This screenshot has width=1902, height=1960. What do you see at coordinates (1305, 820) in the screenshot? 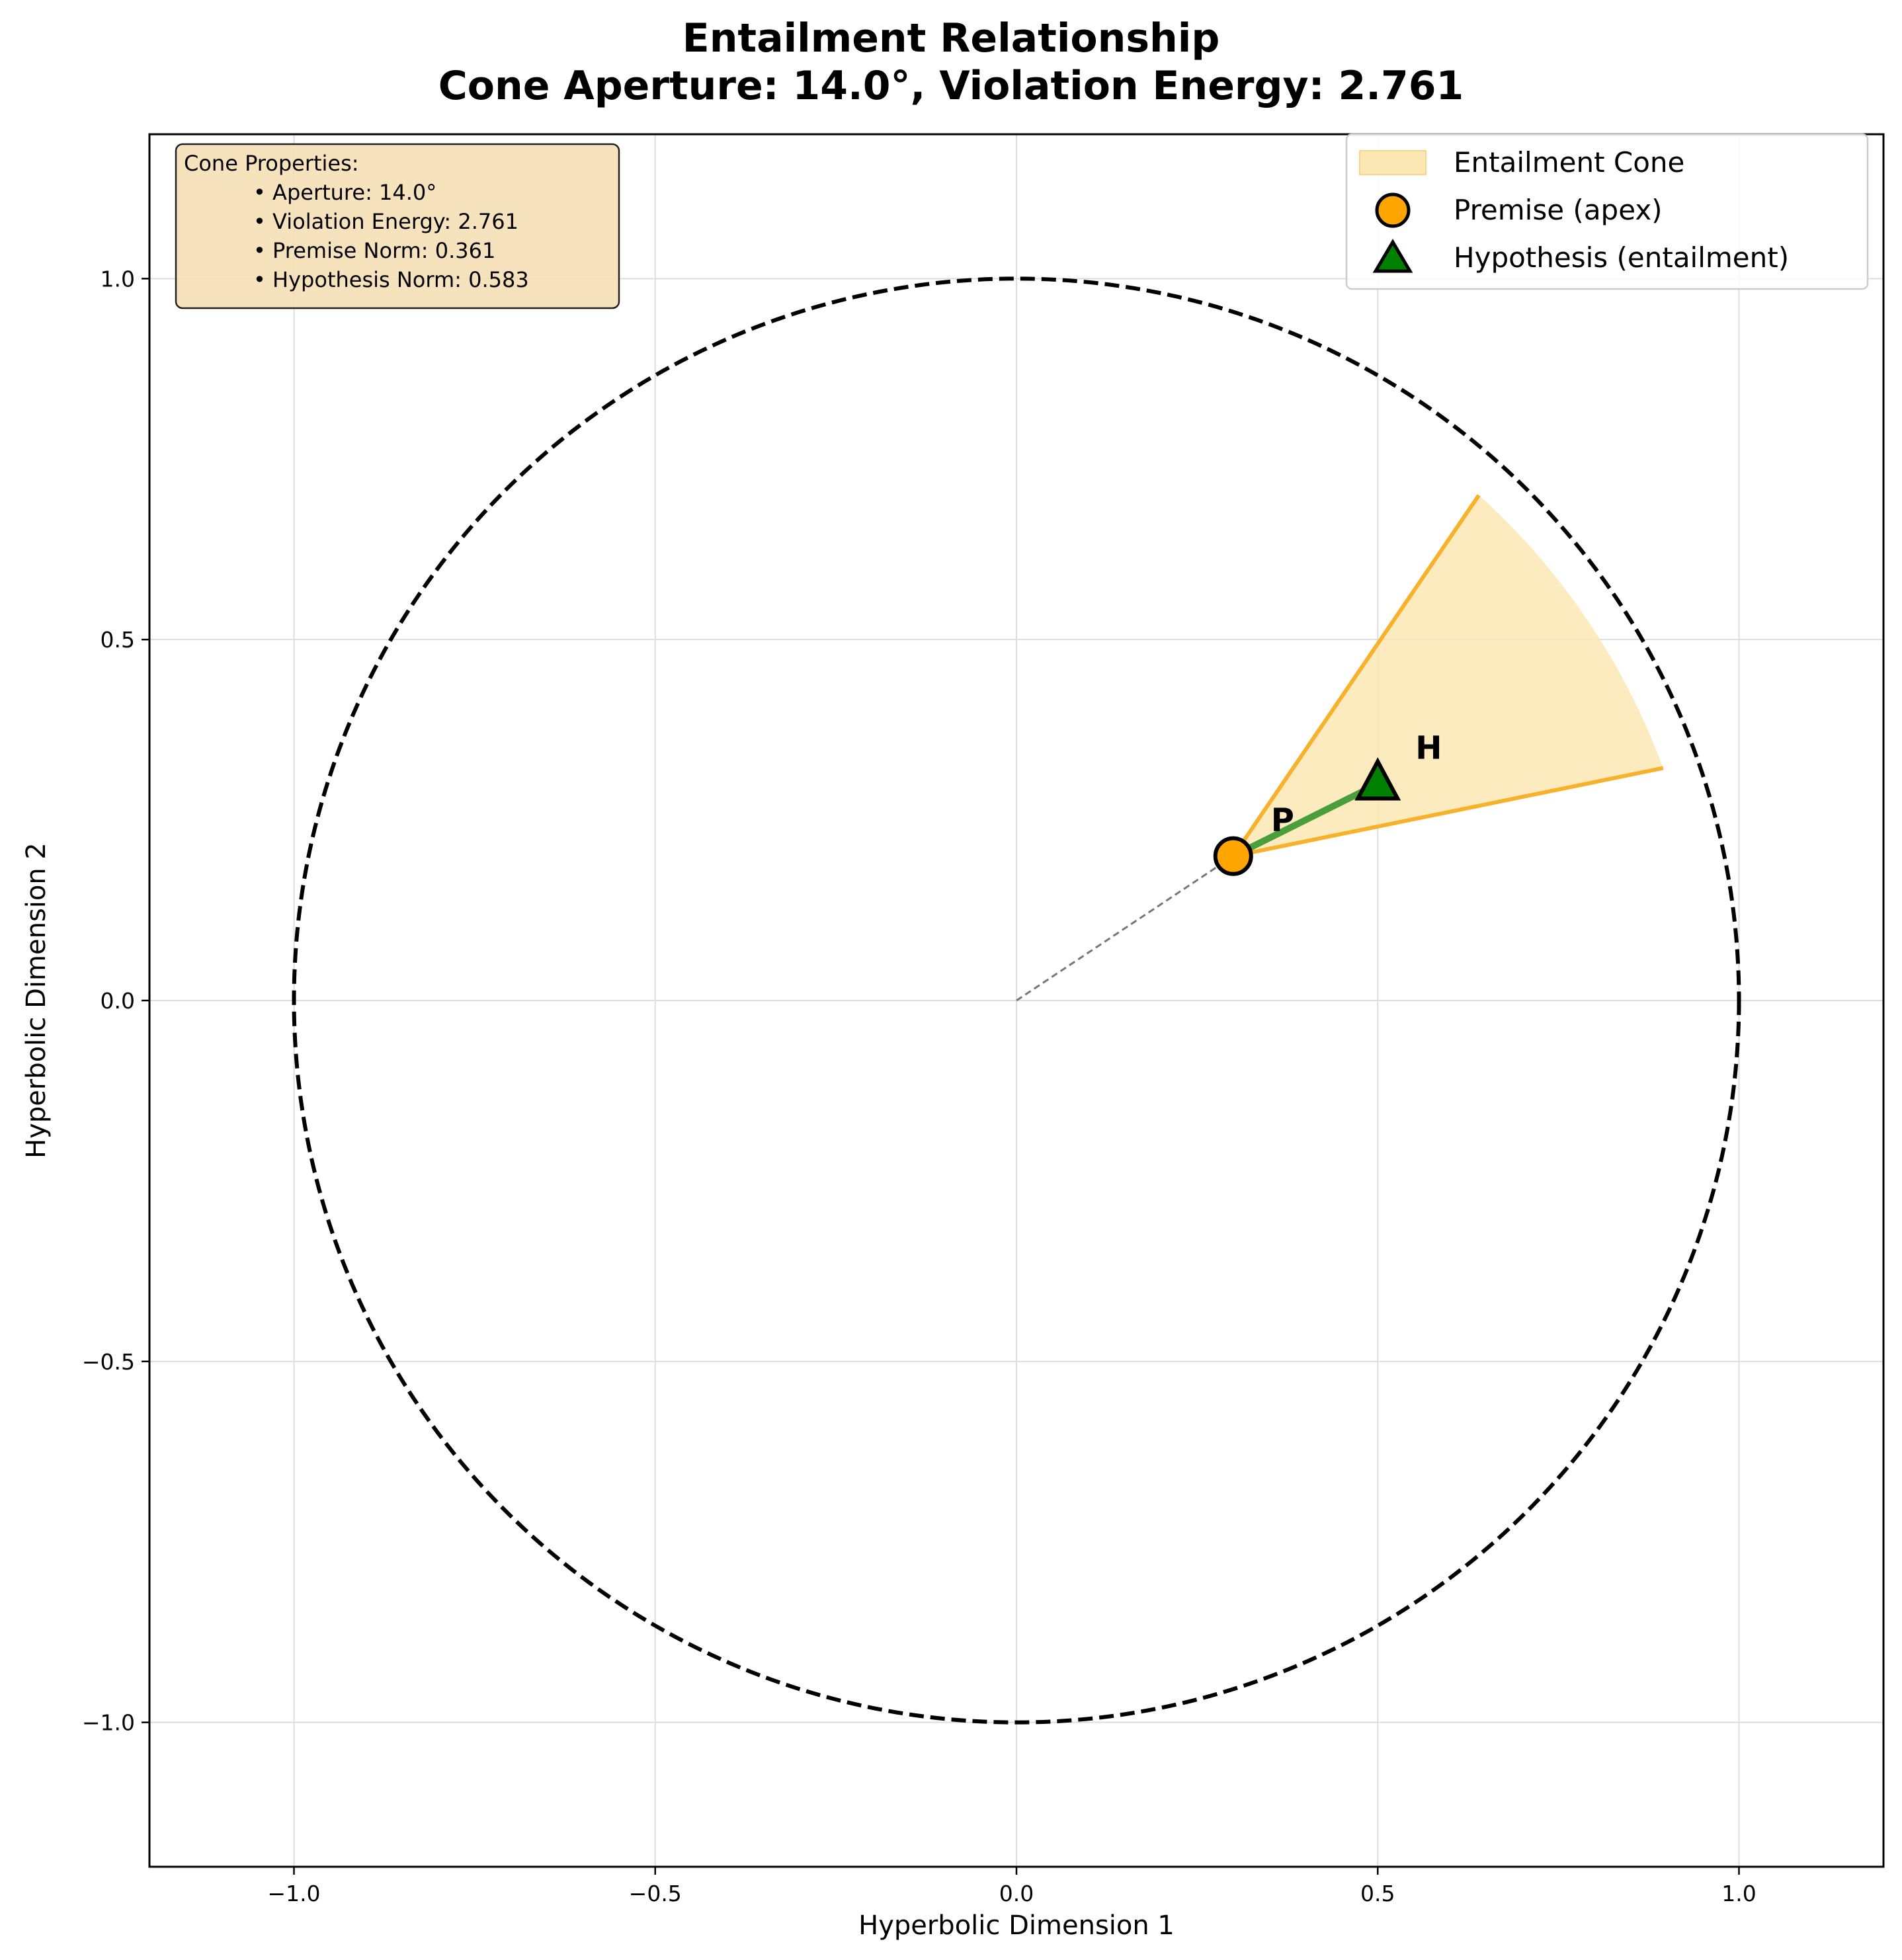
I see `entailment-link-line` at bounding box center [1305, 820].